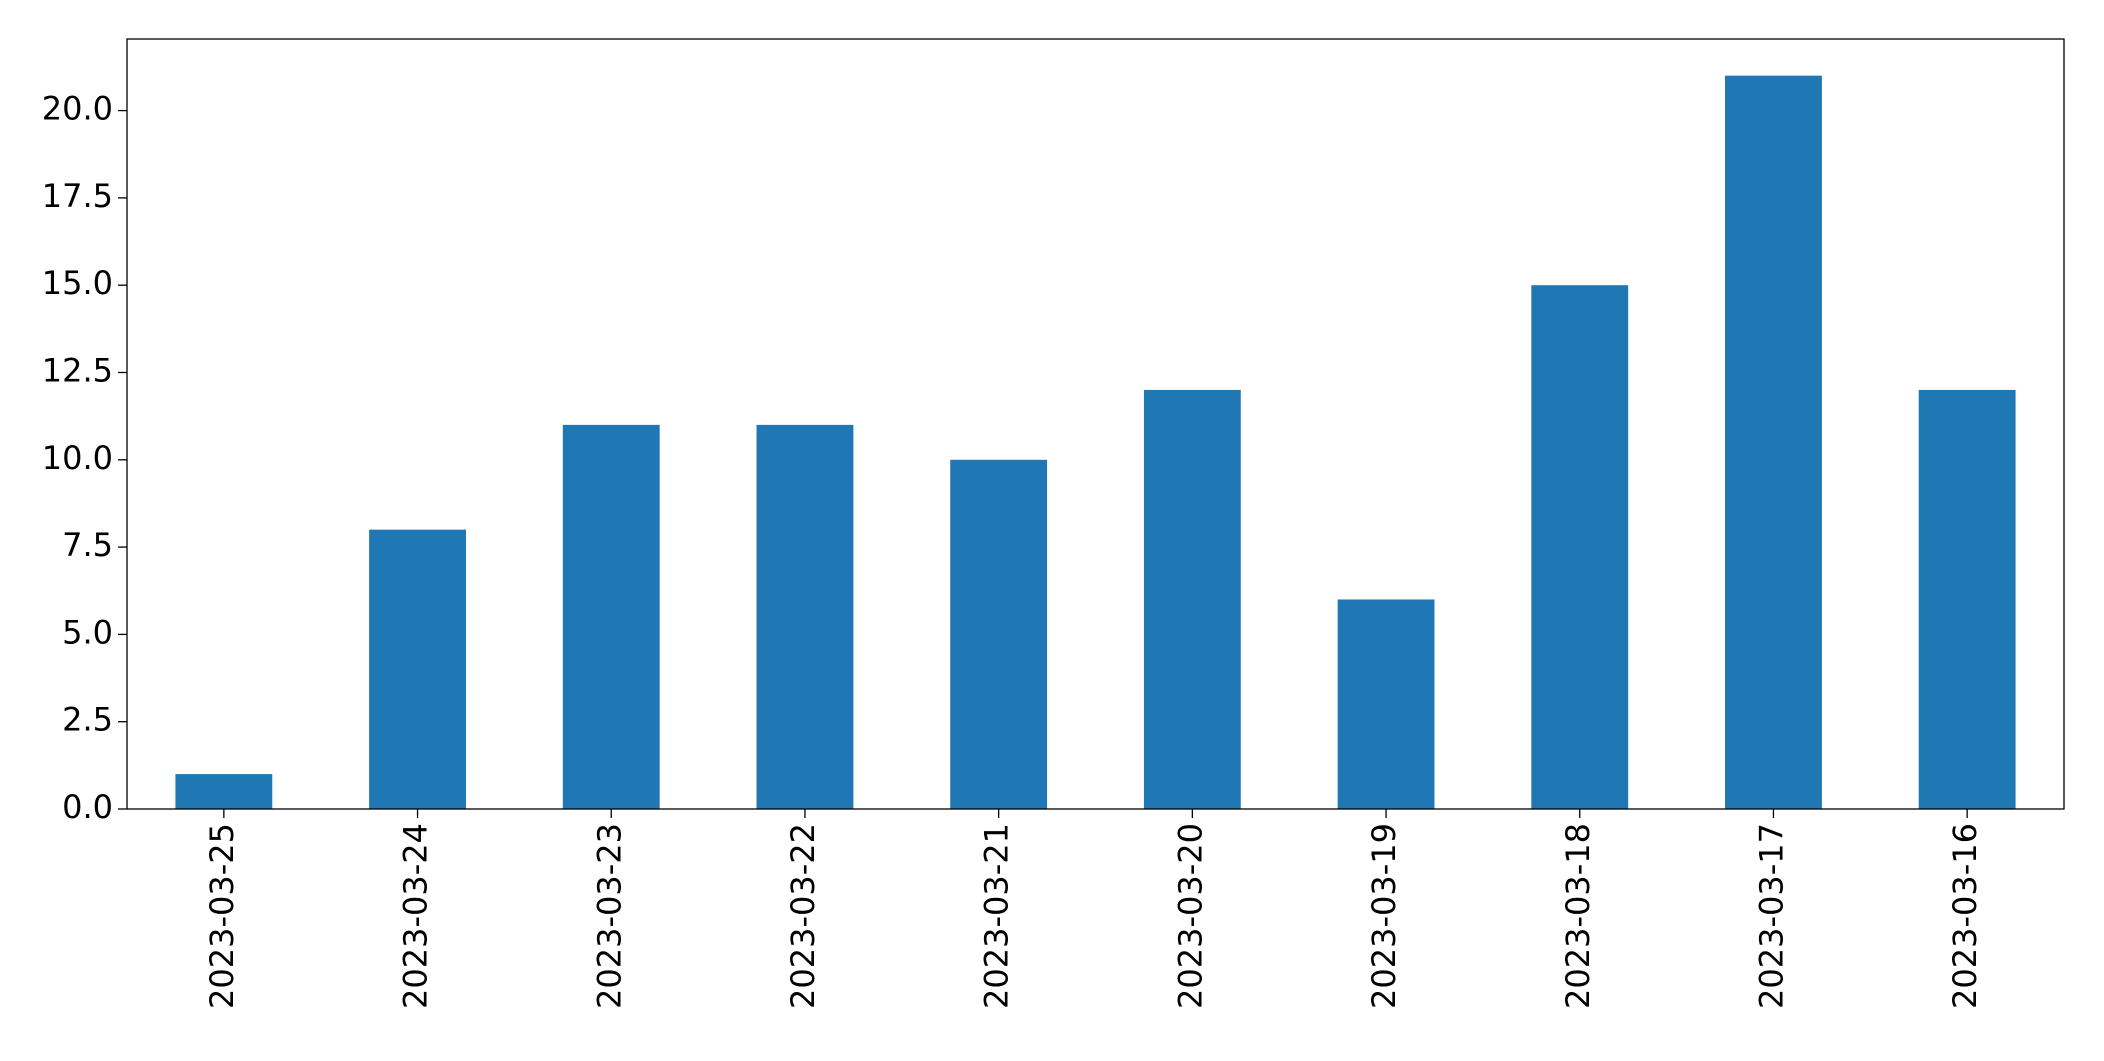 The height and width of the screenshot is (1061, 2104). I want to click on y-tick-label: 10.0, so click(77, 458).